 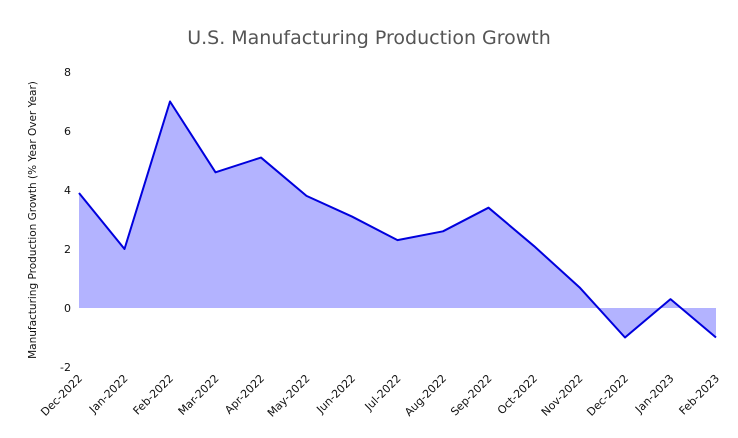 I want to click on y-tick-label: -2, so click(x=65, y=367).